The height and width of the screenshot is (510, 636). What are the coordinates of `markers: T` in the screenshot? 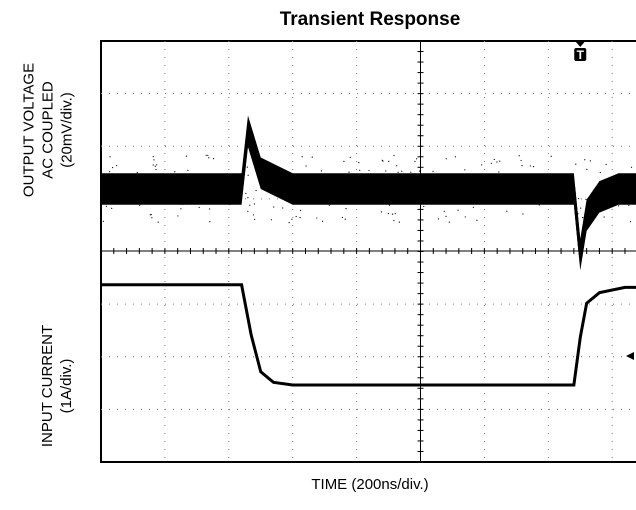 It's located at (604, 200).